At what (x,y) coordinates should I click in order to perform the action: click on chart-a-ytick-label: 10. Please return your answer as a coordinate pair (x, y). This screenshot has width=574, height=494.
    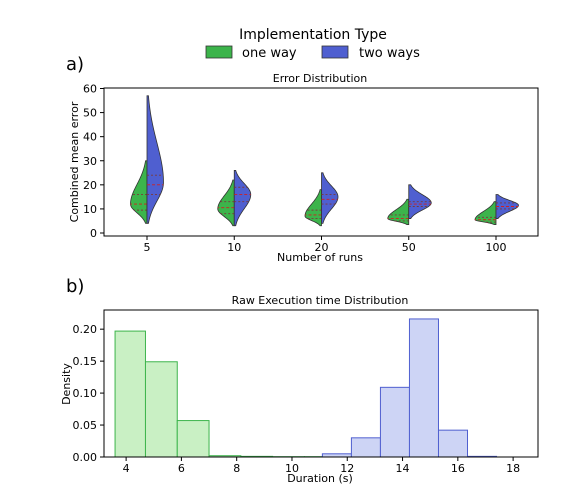
    Looking at the image, I should click on (90, 209).